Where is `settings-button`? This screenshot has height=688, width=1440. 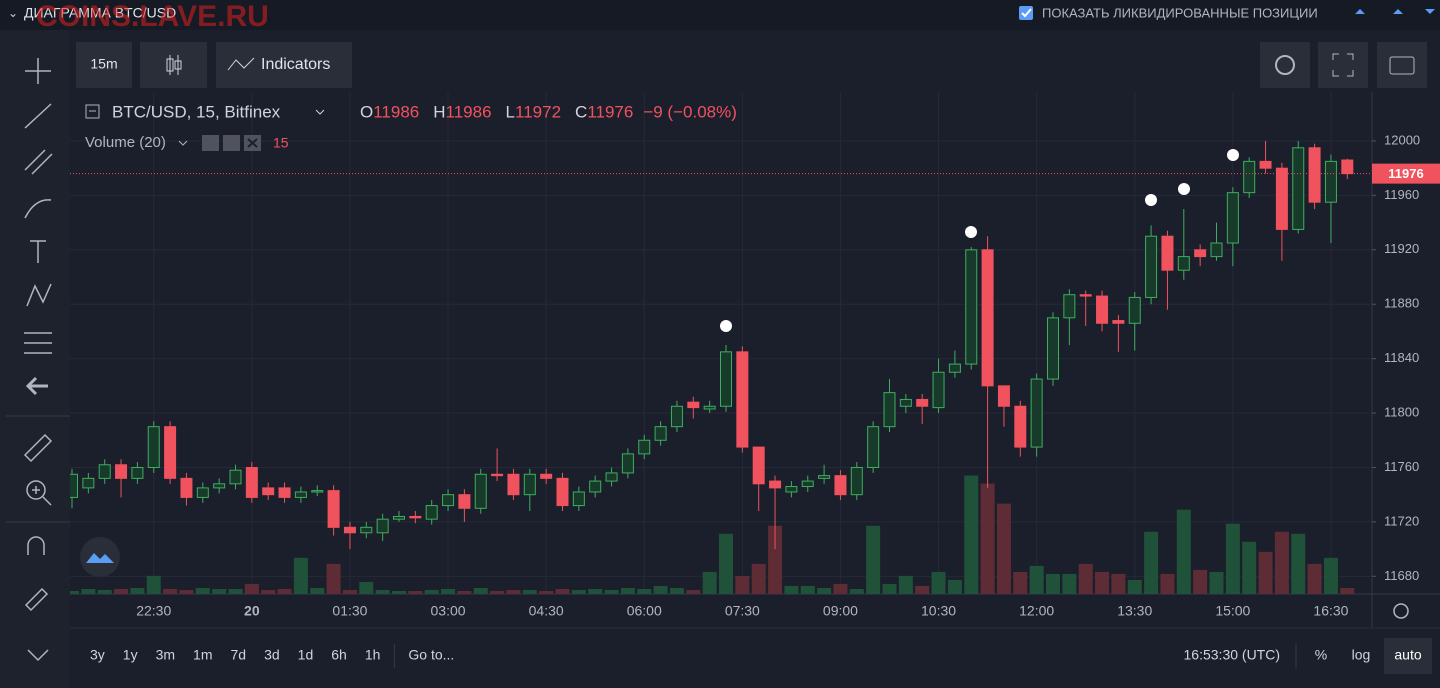
settings-button is located at coordinates (1285, 65).